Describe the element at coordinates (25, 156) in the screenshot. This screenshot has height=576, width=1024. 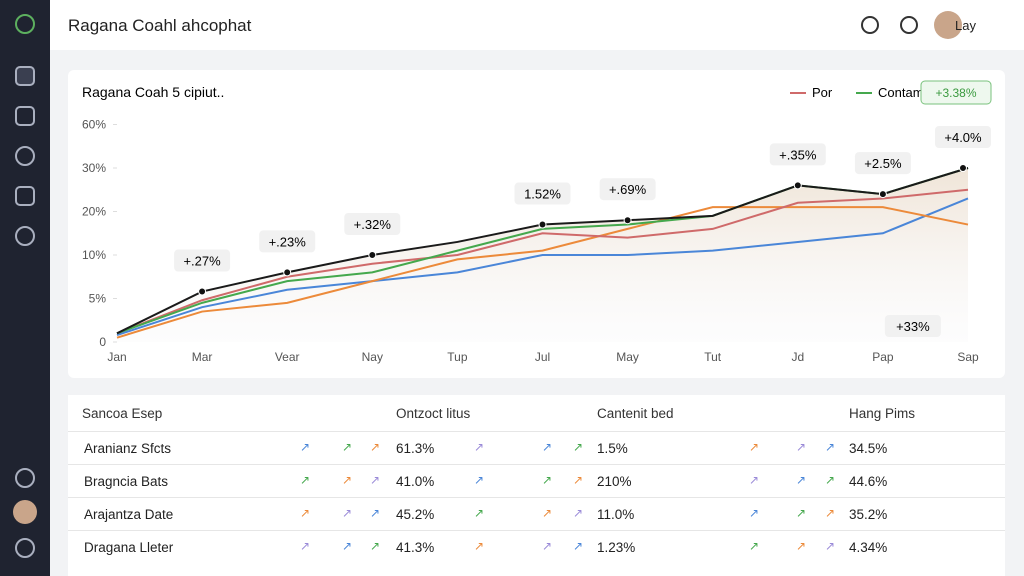
I see `nav-globe` at that location.